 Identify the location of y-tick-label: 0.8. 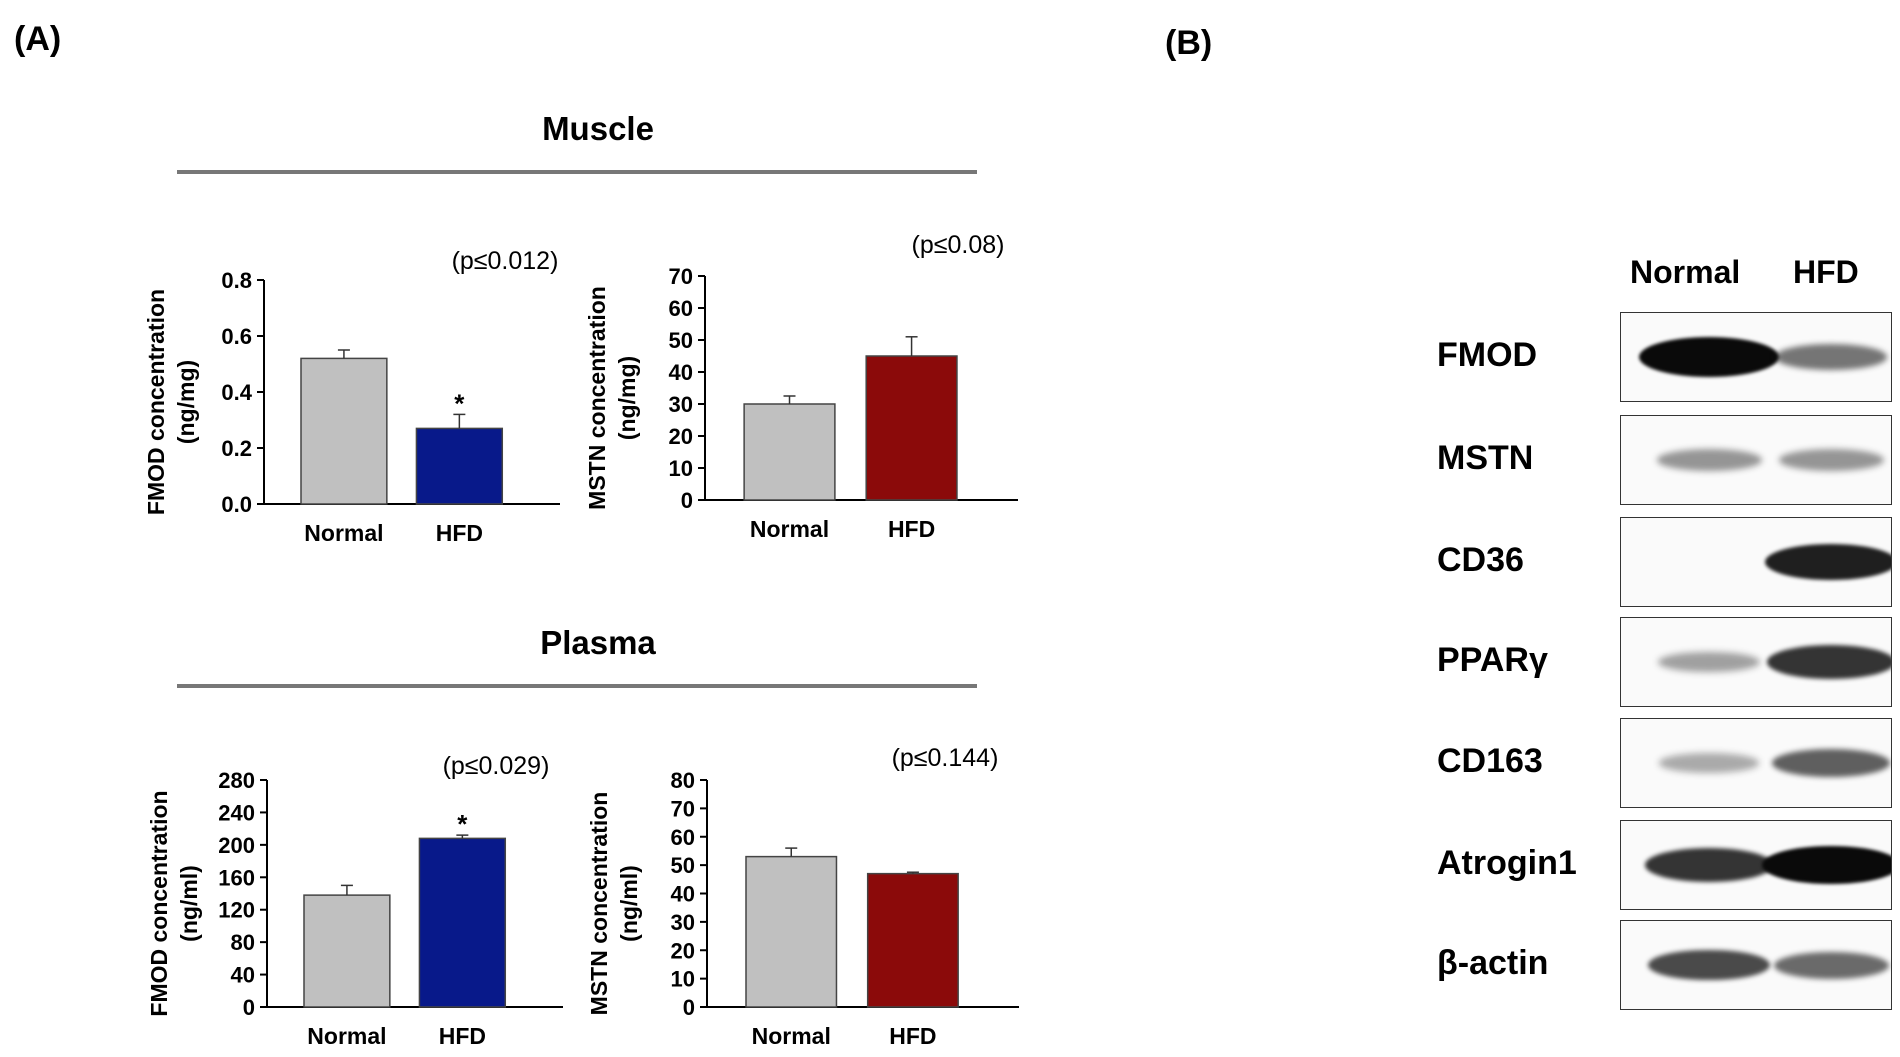
(236, 280).